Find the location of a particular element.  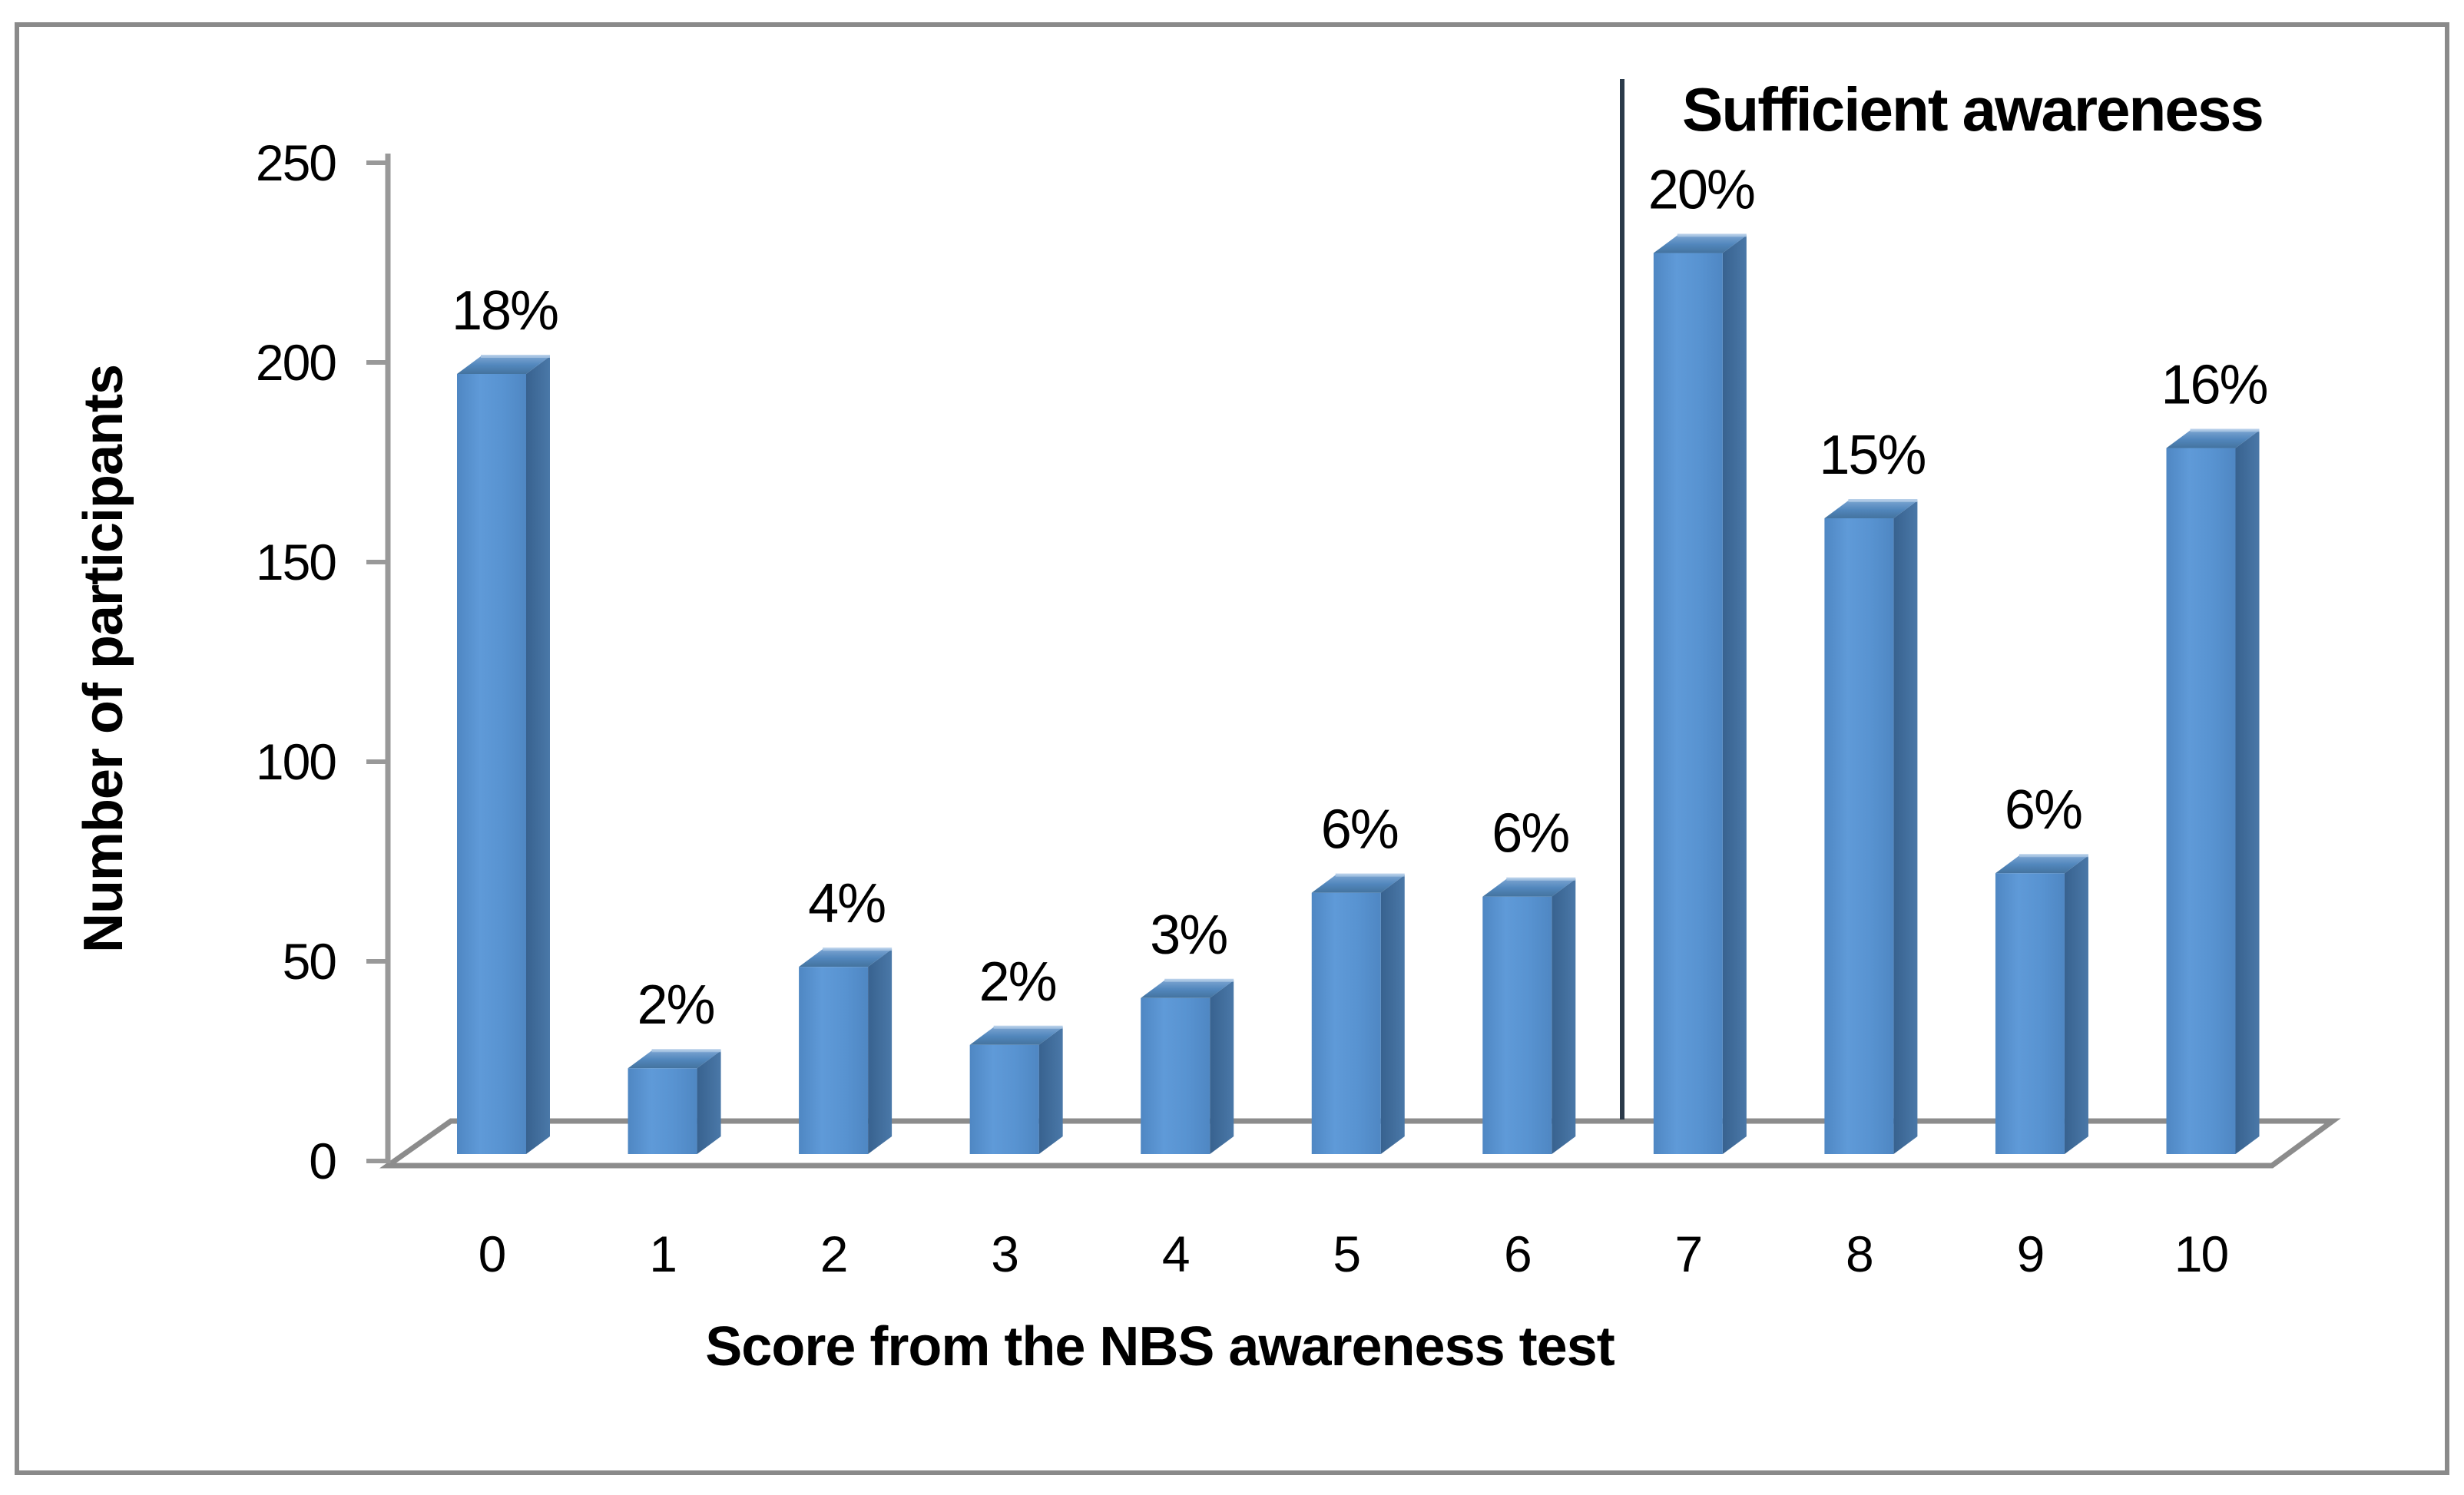

y-axis-title: Number of participants is located at coordinates (103, 659).